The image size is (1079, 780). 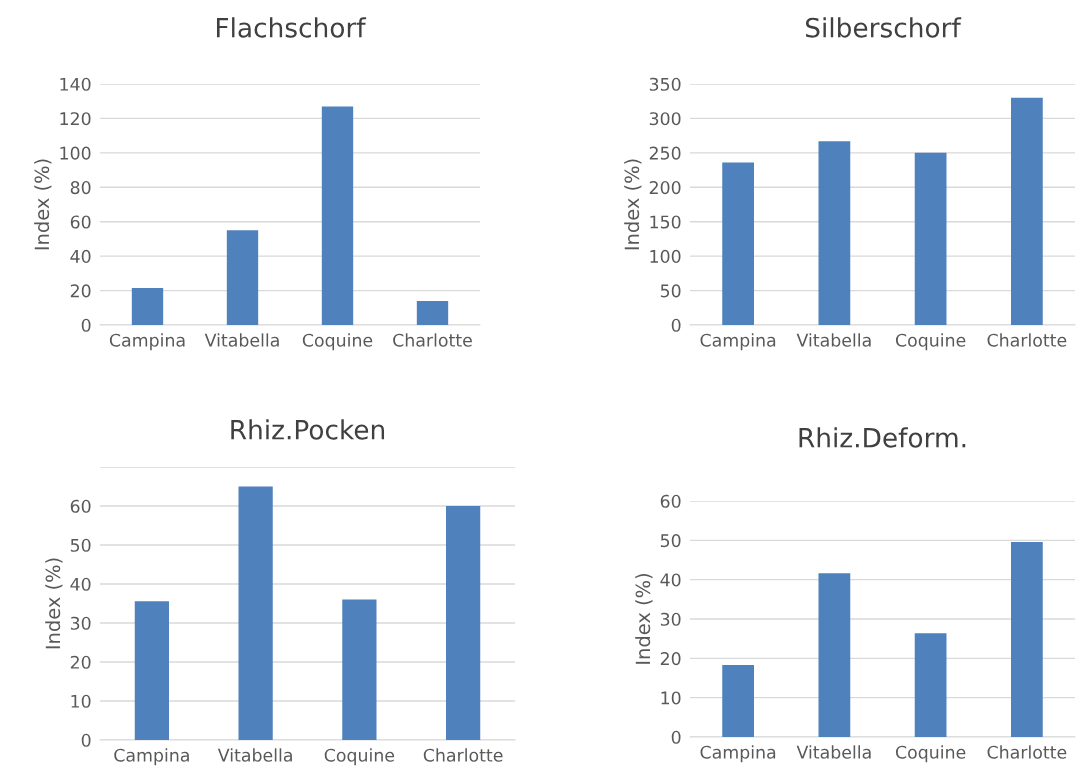 What do you see at coordinates (665, 84) in the screenshot?
I see `y-tick-label: 350` at bounding box center [665, 84].